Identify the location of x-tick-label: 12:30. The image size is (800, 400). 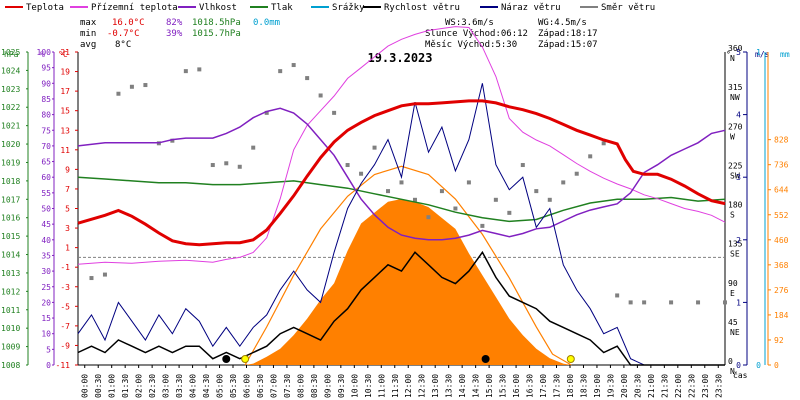
(422, 386).